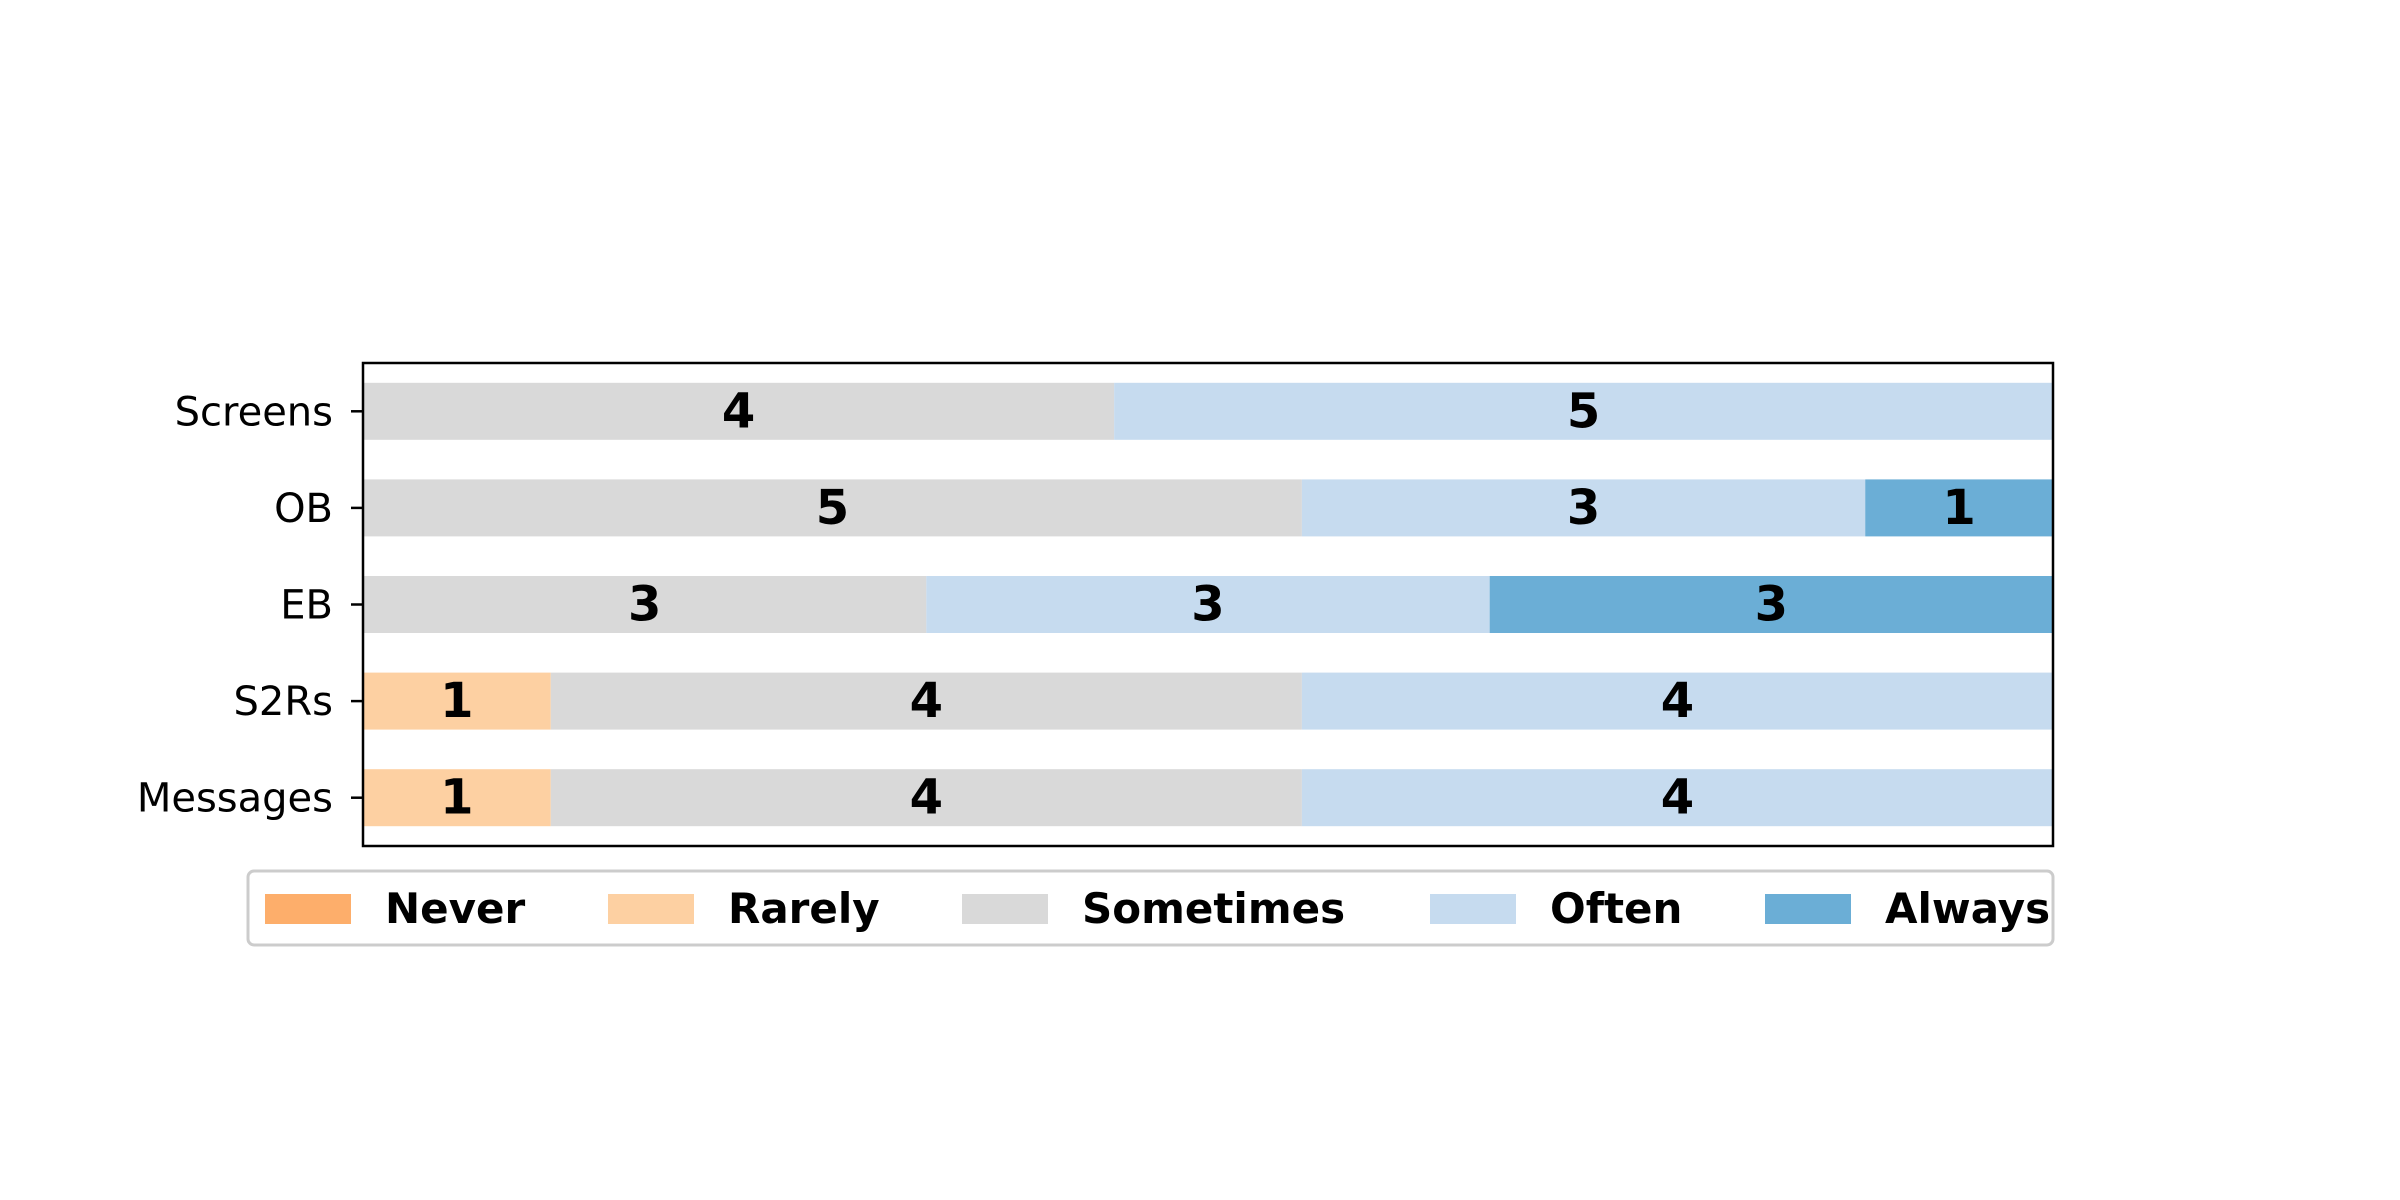  I want to click on data-label-s2rs-often: 4, so click(1677, 701).